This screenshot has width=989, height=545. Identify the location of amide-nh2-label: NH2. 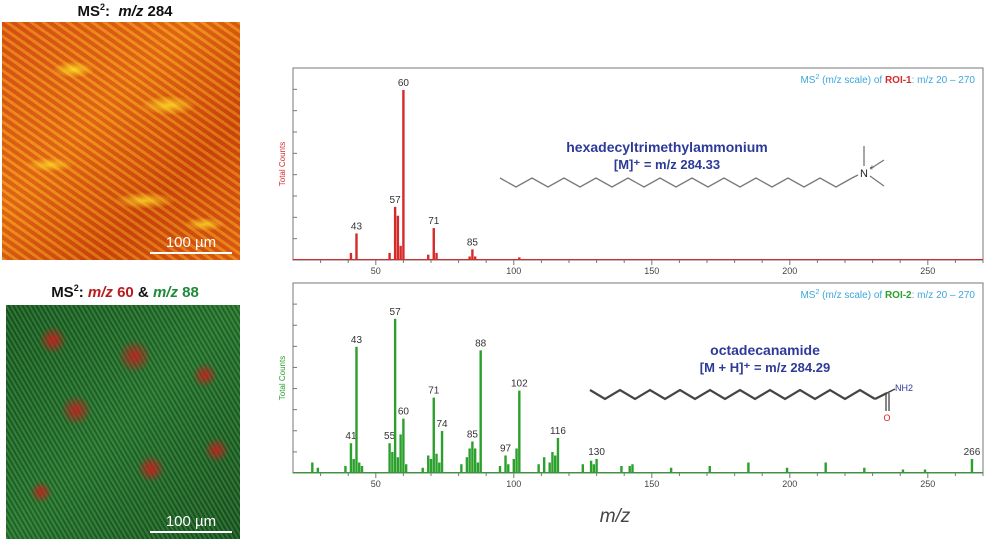
(904, 388).